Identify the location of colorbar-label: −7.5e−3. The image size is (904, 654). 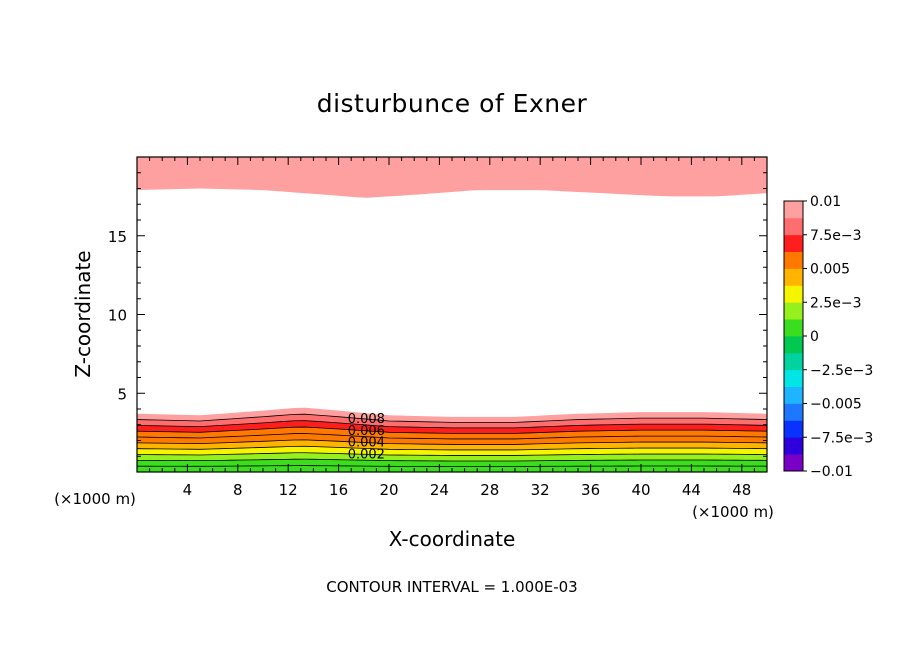
(841, 438).